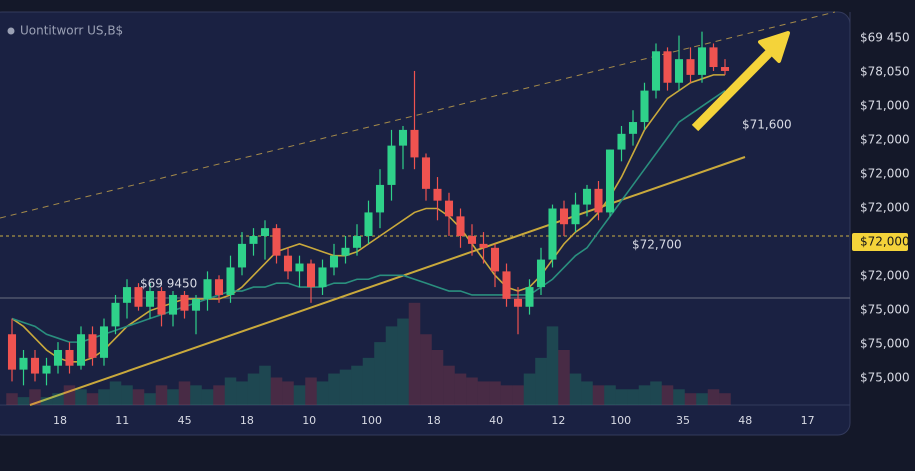  I want to click on x-label: 18, so click(60, 420).